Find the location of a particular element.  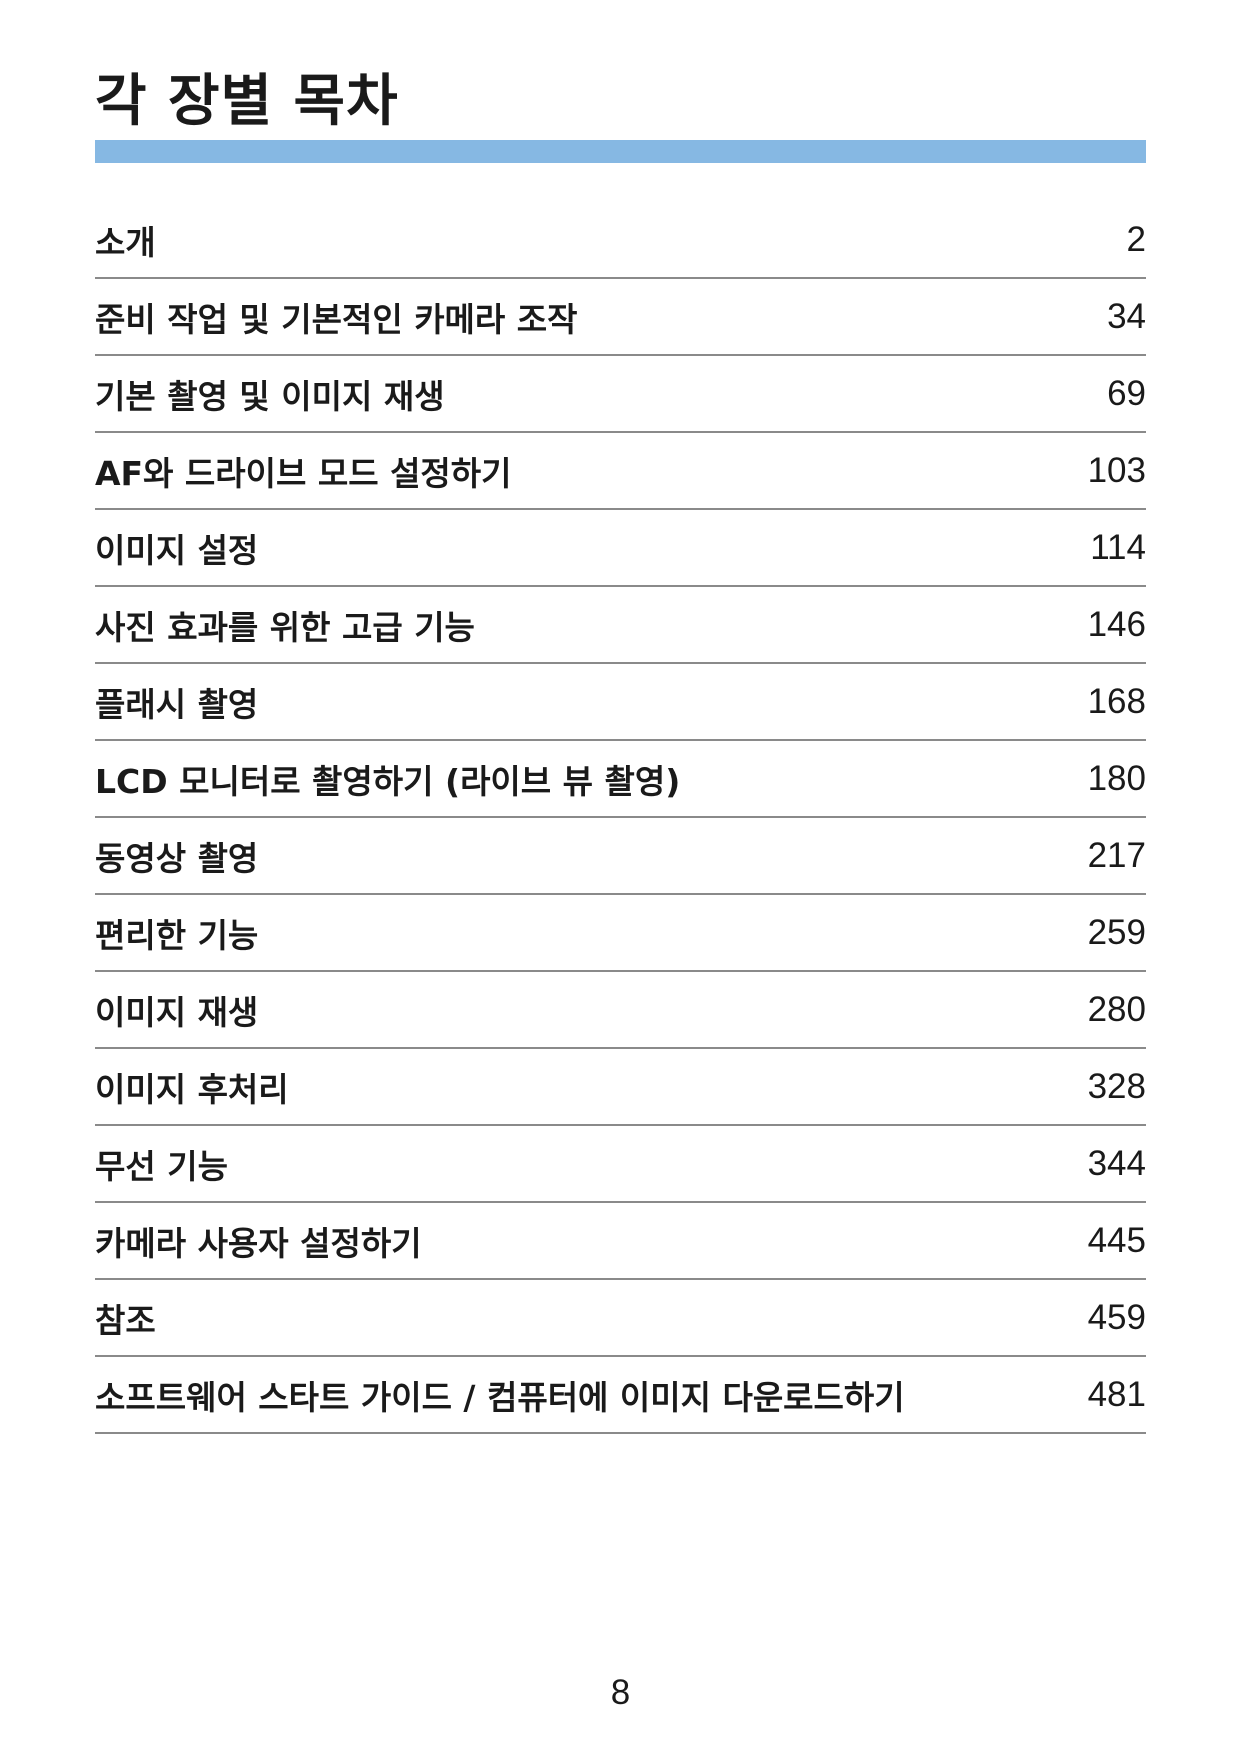

toc-entry-page: 344 is located at coordinates (1116, 1163).